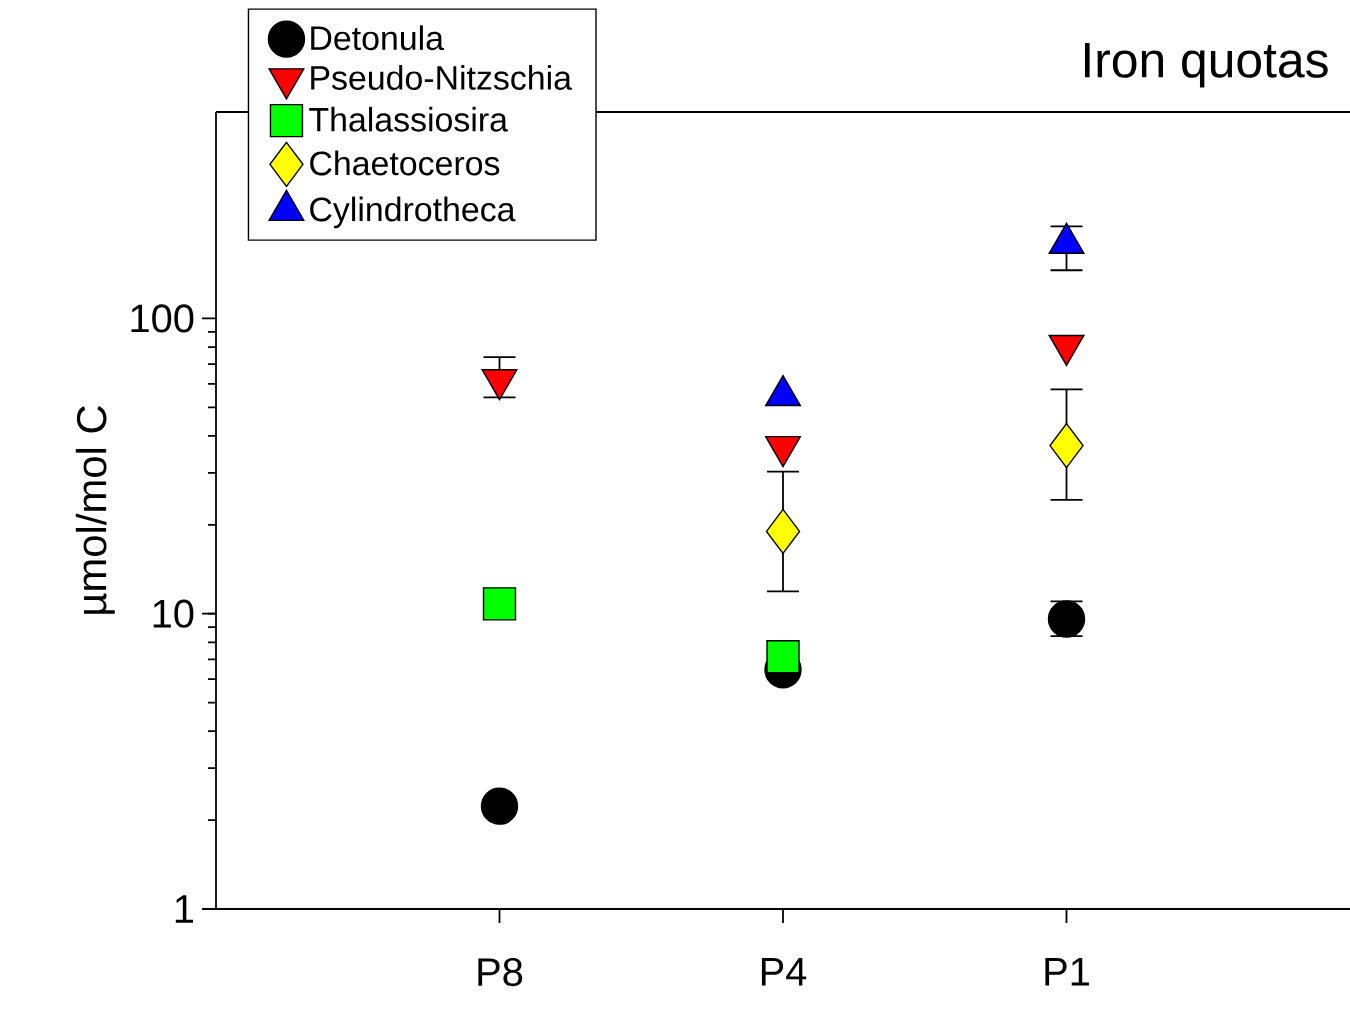 The width and height of the screenshot is (1350, 1010). Describe the element at coordinates (184, 909) in the screenshot. I see `y-tick-label: 1` at that location.